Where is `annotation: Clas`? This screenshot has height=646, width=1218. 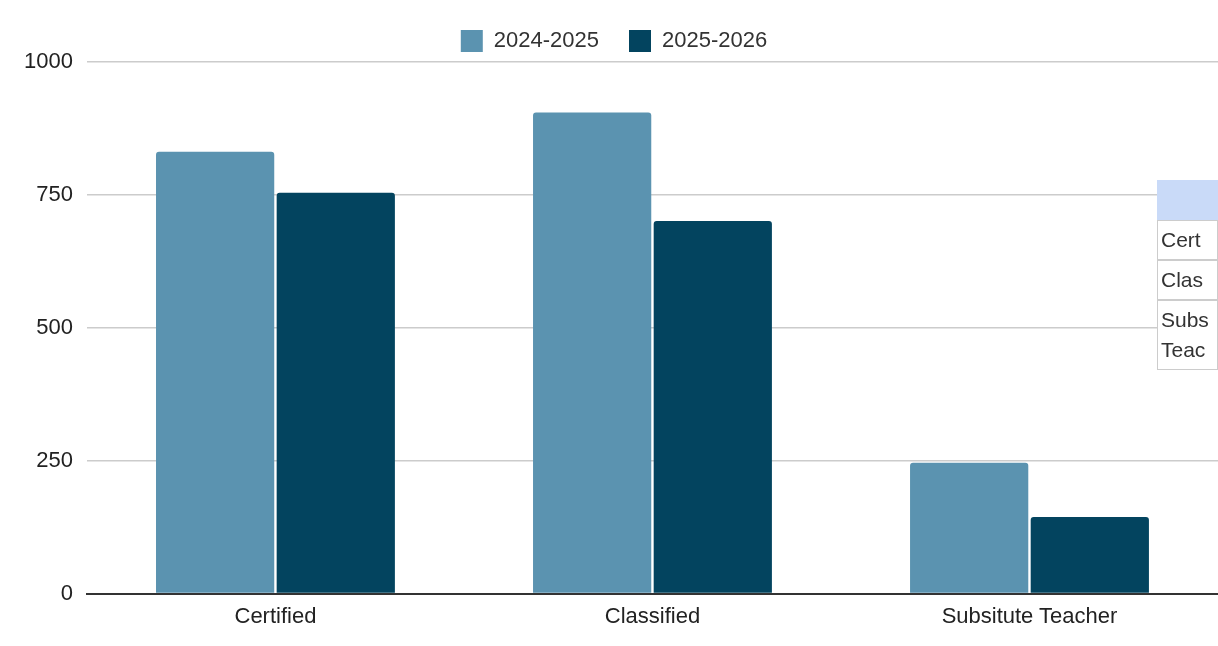 annotation: Clas is located at coordinates (1187, 280).